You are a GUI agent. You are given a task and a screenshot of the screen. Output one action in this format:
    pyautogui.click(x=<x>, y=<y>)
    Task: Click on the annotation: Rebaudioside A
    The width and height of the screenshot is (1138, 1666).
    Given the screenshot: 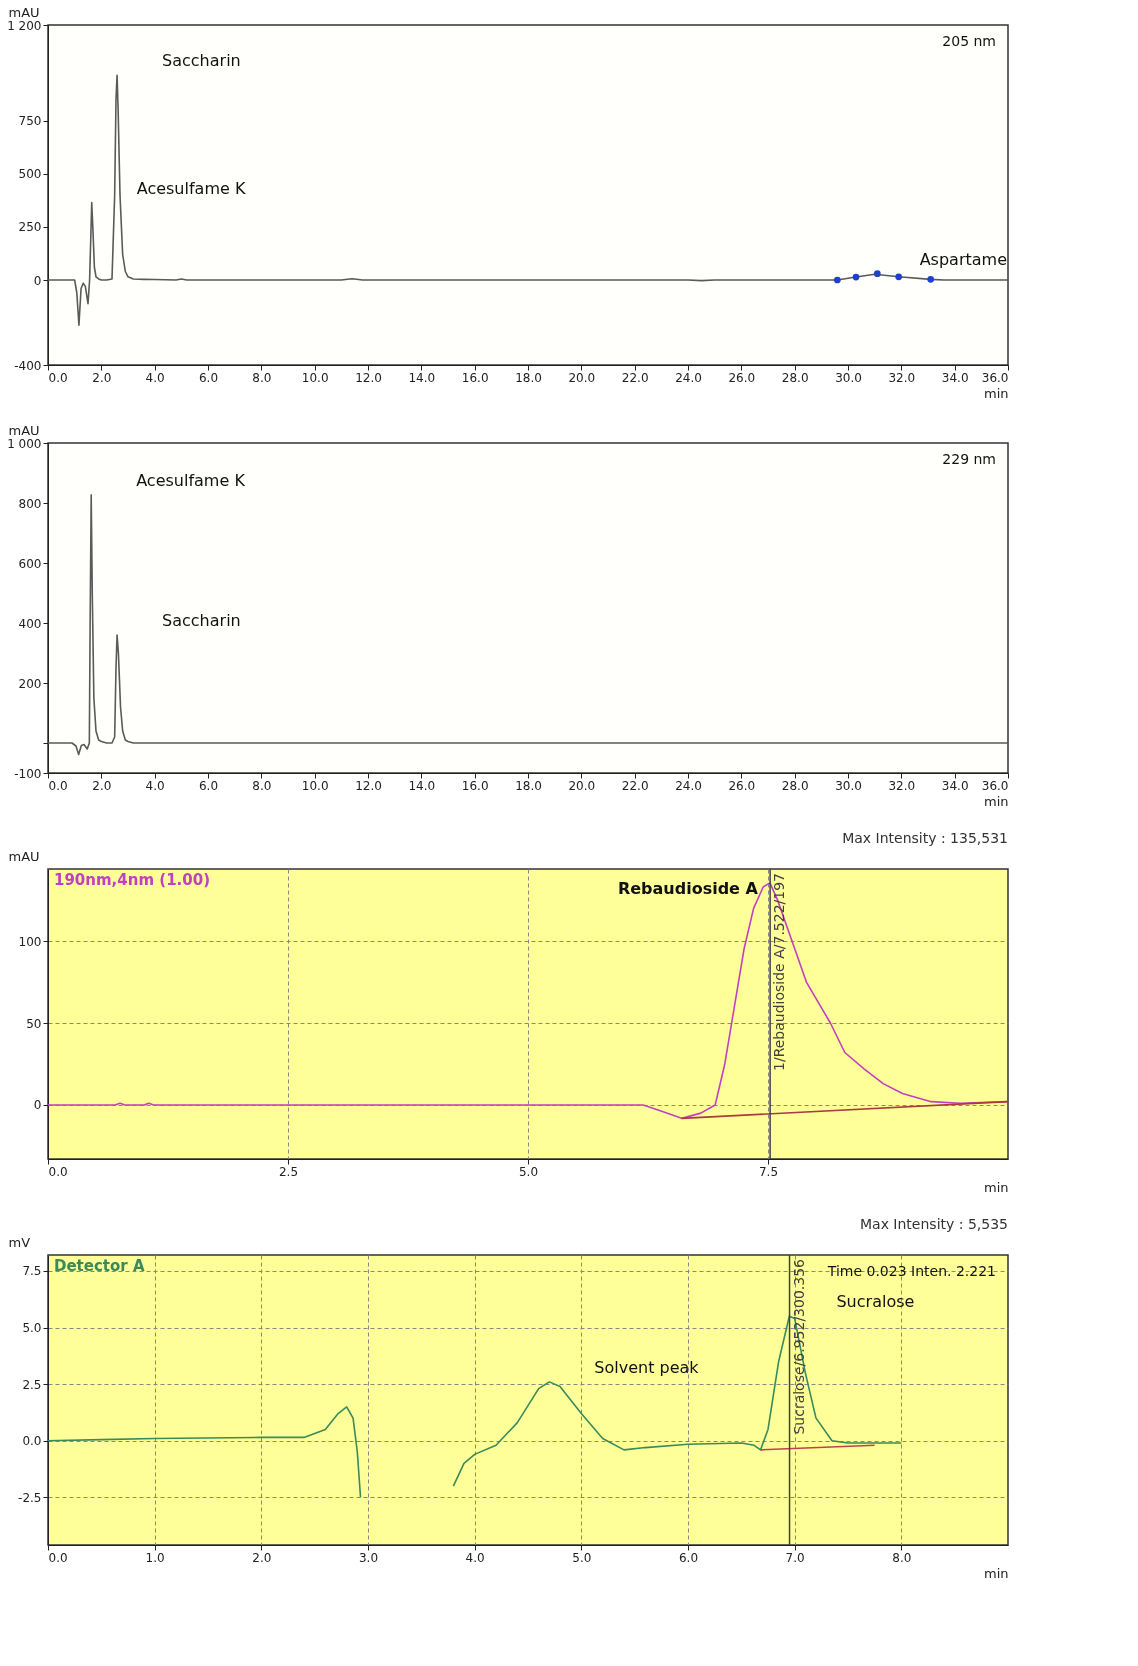 What is the action you would take?
    pyautogui.click(x=688, y=888)
    